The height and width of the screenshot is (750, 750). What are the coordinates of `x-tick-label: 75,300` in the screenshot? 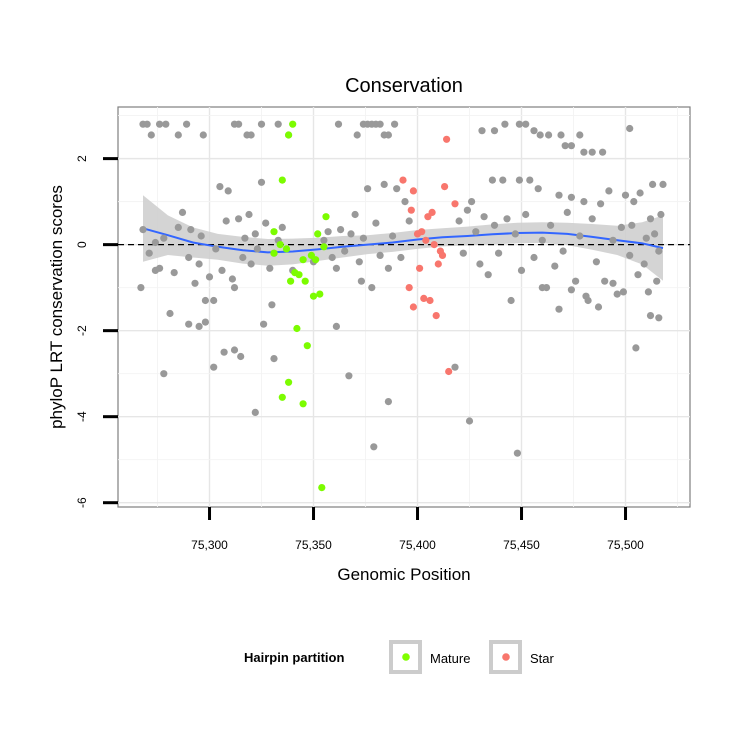 It's located at (209, 545).